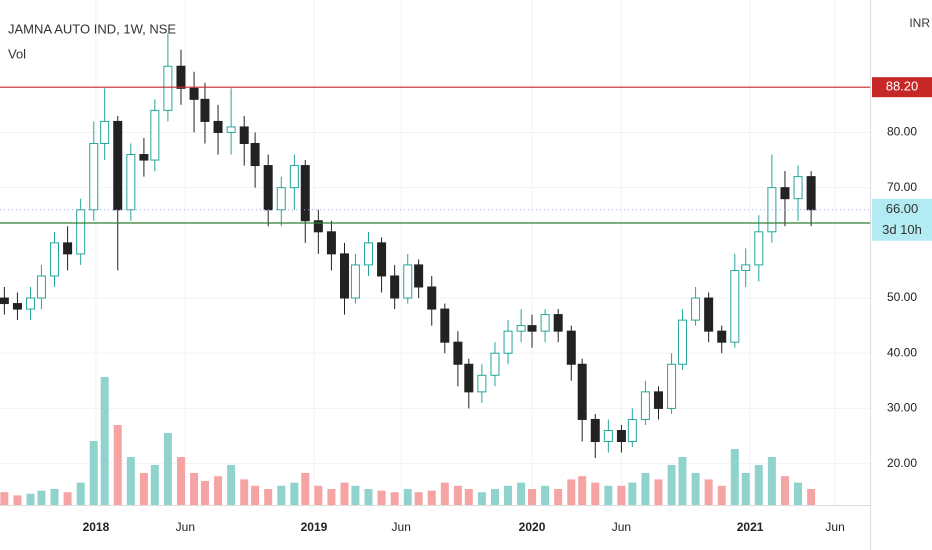  What do you see at coordinates (750, 527) in the screenshot?
I see `x-tick-label: 2021` at bounding box center [750, 527].